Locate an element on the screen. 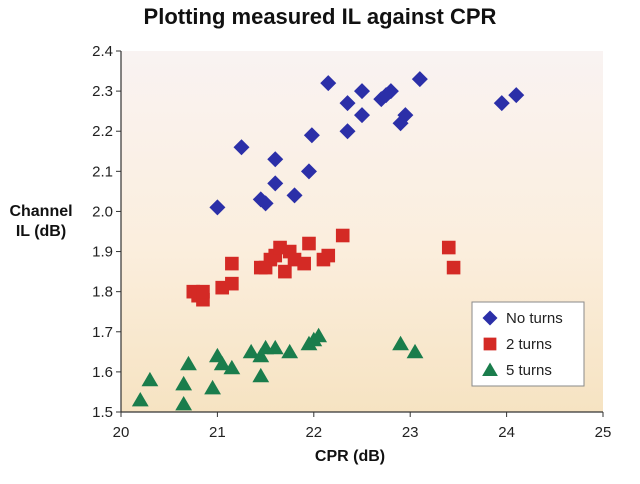  x-axis-label: CPR (dB) is located at coordinates (350, 456).